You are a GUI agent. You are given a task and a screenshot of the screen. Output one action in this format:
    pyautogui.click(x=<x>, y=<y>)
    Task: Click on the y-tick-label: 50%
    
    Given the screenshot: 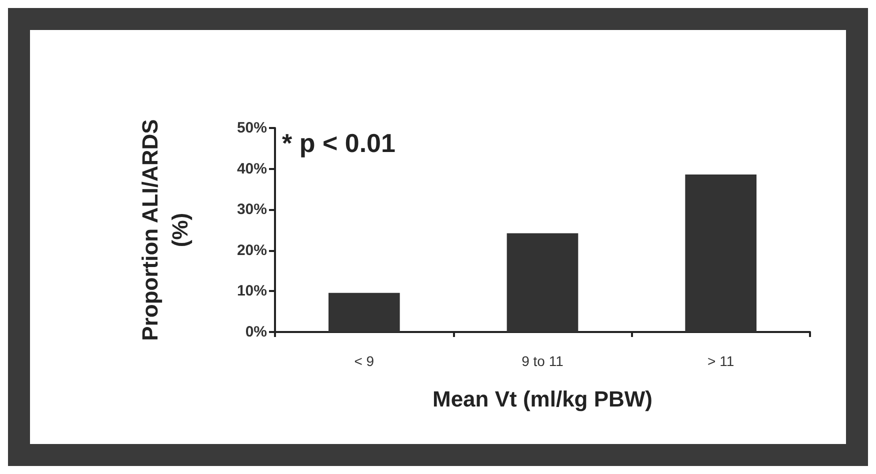 What is the action you would take?
    pyautogui.click(x=251, y=128)
    